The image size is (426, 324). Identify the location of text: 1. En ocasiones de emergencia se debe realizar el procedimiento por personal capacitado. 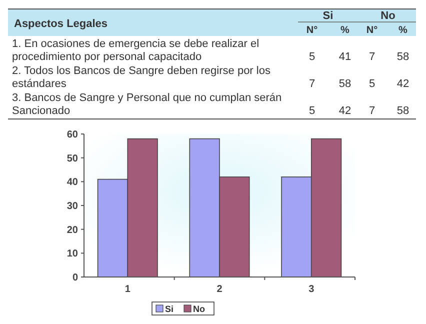
(136, 50).